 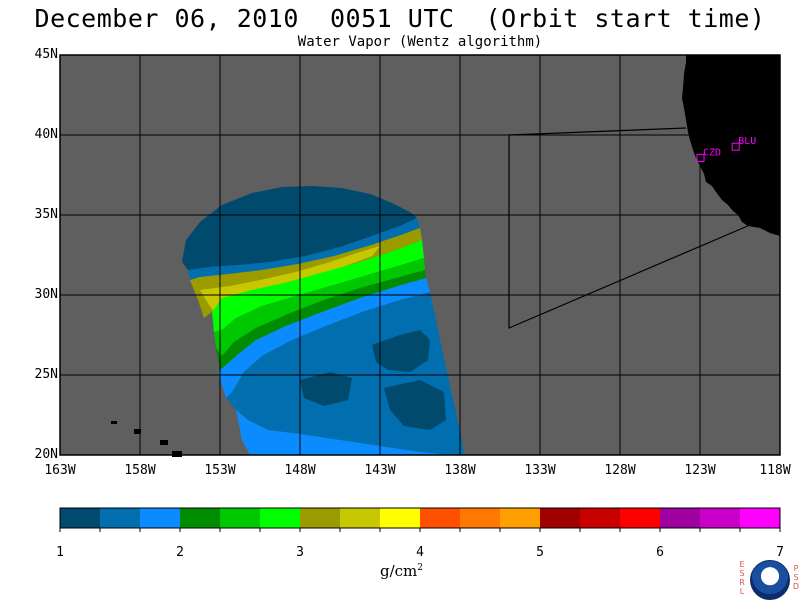 I want to click on lat-label: 20N, so click(x=46, y=454).